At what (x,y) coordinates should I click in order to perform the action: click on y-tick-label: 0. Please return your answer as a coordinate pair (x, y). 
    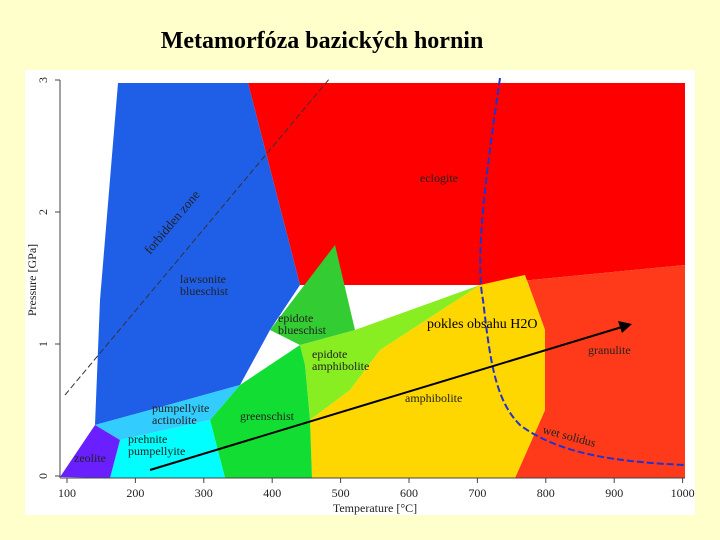
    Looking at the image, I should click on (43, 476).